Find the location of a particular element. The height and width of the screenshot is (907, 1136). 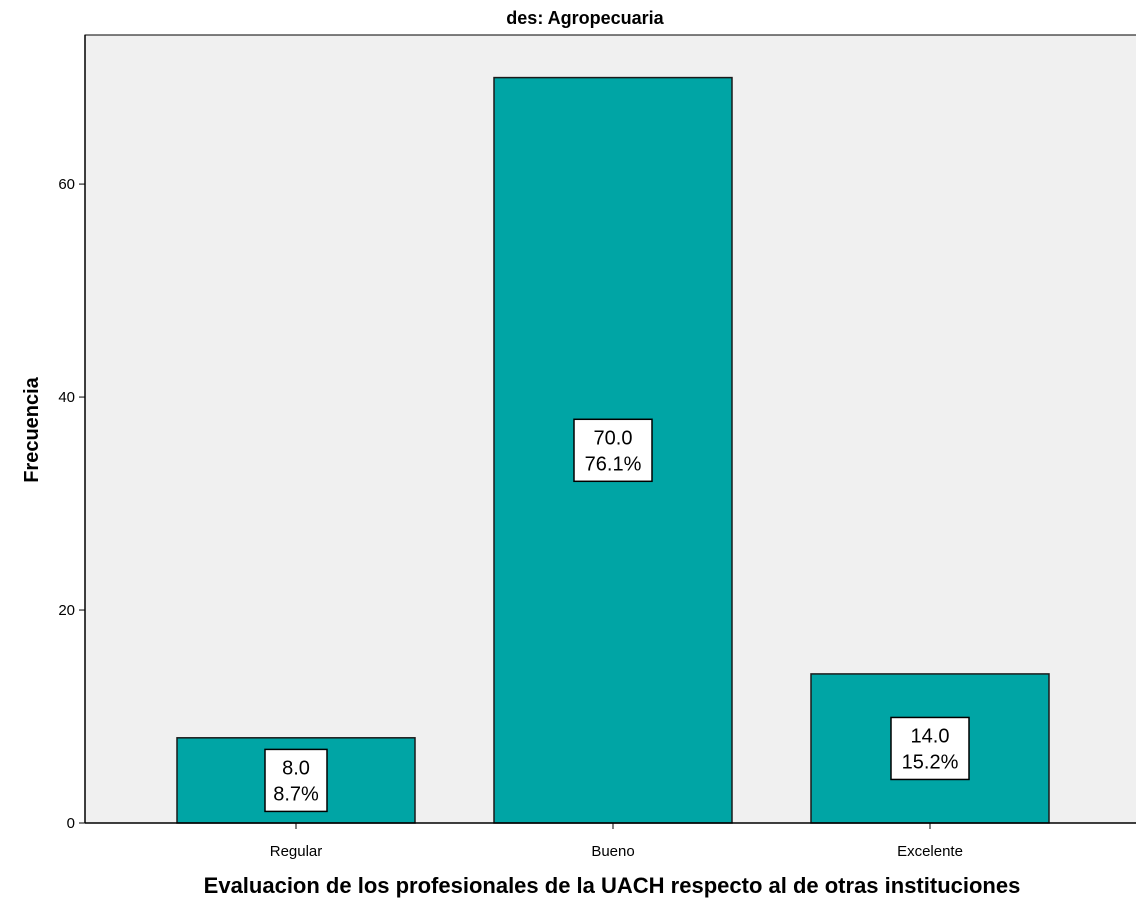

data-label-percent: 15.2% is located at coordinates (930, 762).